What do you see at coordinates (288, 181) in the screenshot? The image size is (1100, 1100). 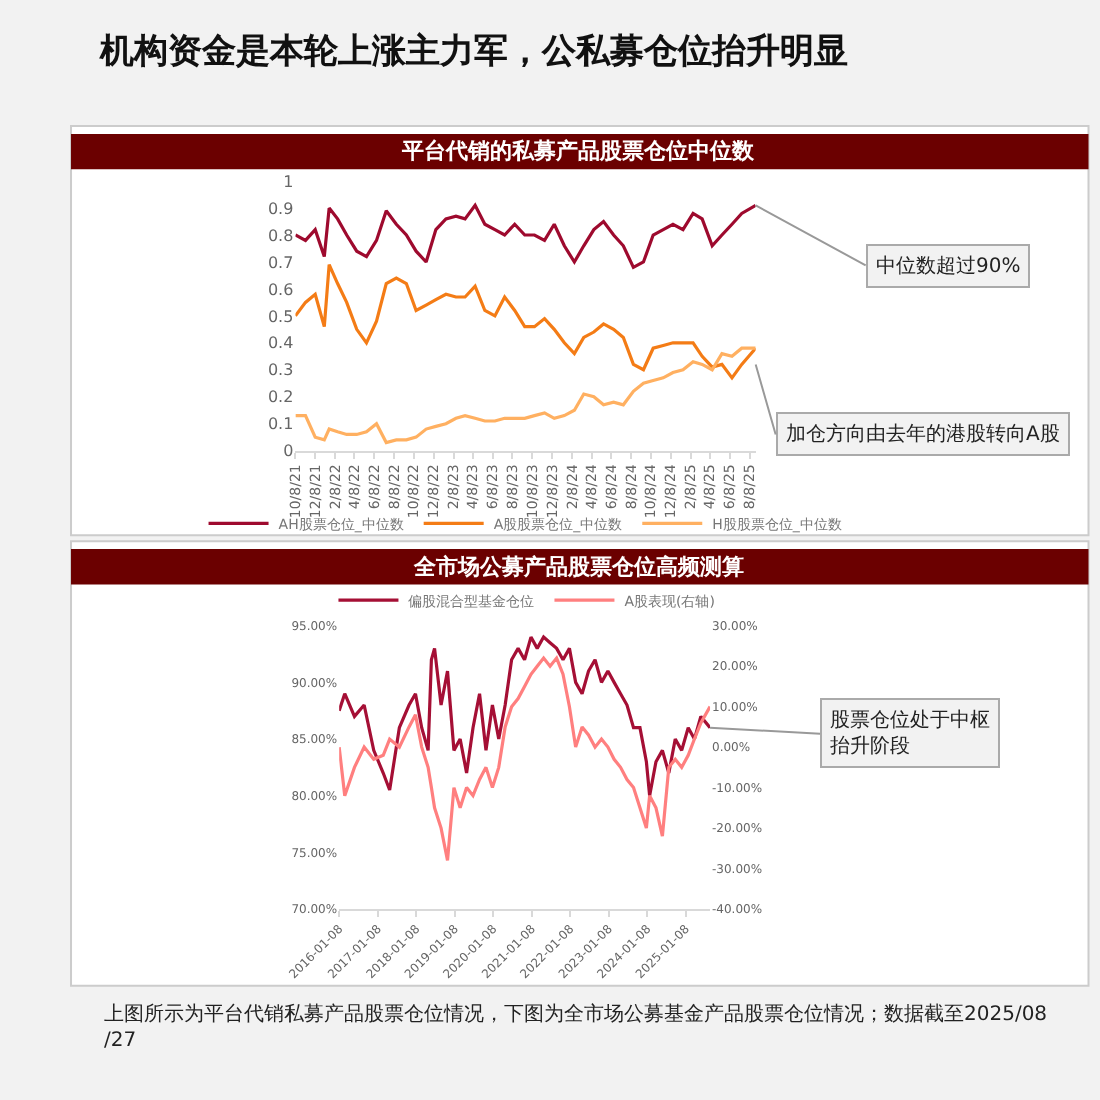 I see `y-tick-label: 1` at bounding box center [288, 181].